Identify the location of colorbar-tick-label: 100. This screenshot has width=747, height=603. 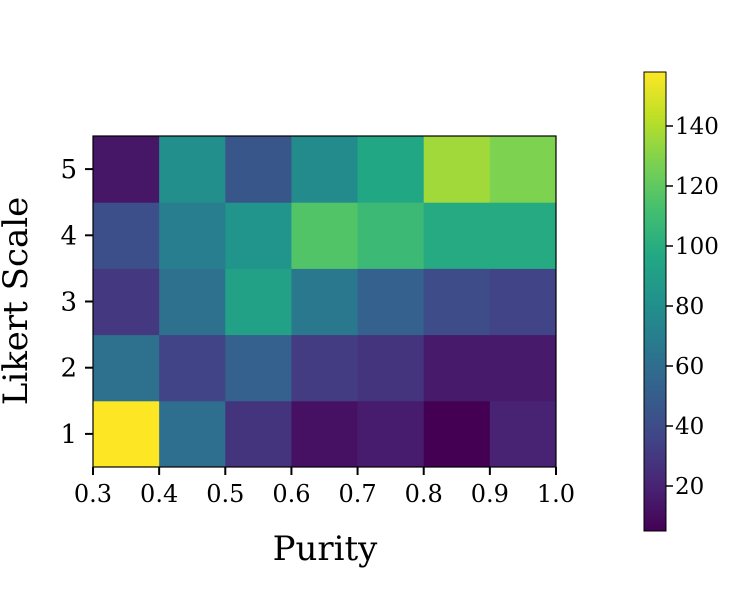
(697, 247).